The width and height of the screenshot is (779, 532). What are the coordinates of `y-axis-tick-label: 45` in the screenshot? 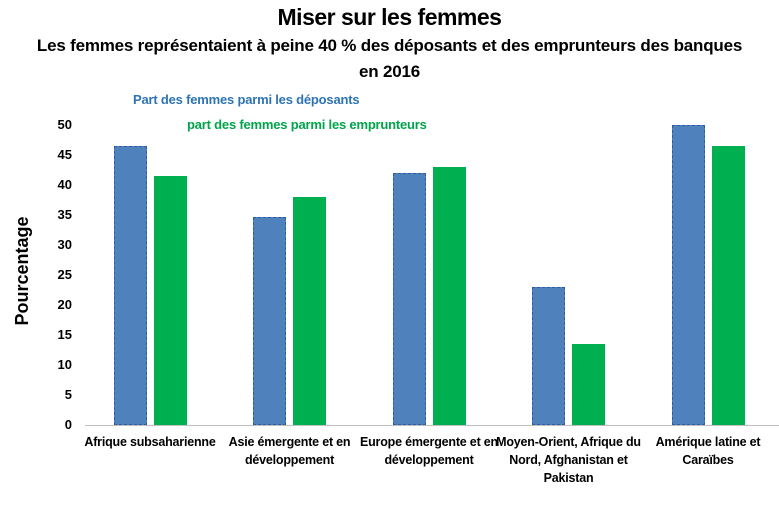 It's located at (64, 154).